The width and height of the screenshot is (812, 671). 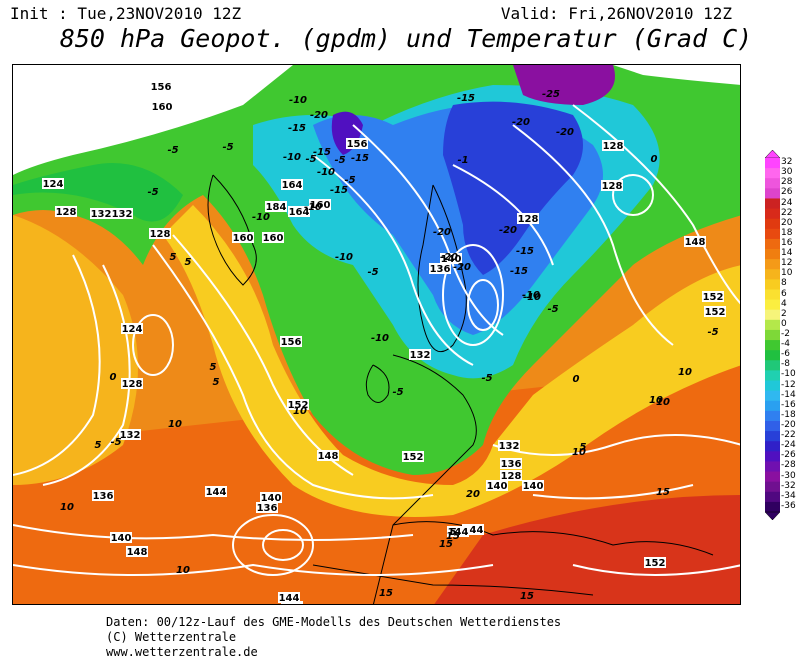 I want to click on coast-europe, so click(x=424, y=479).